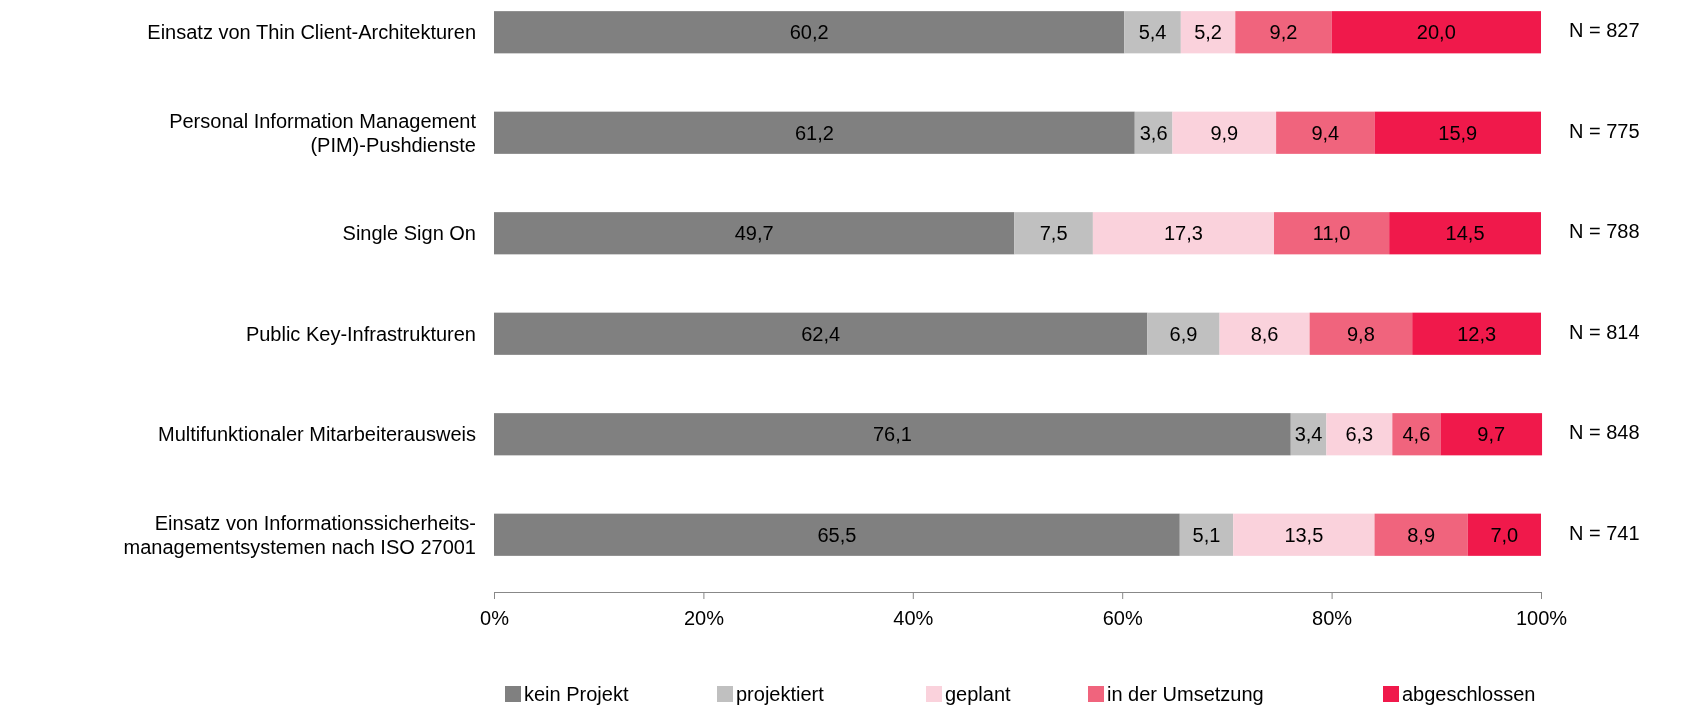  I want to click on data-label: 9,4, so click(1325, 132).